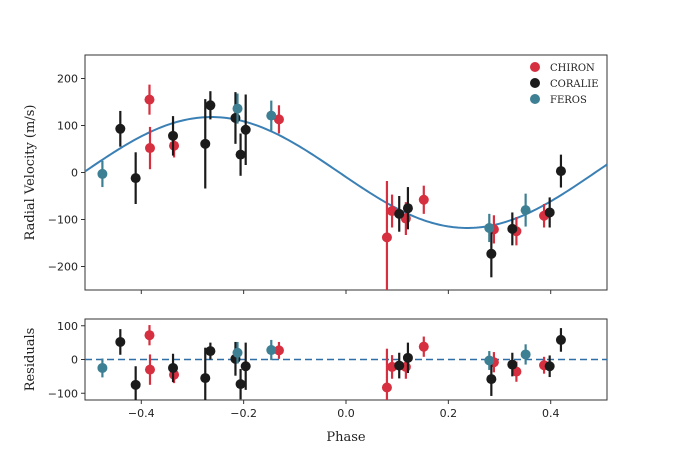 Image resolution: width=675 pixels, height=450 pixels. Describe the element at coordinates (535, 67) in the screenshot. I see `legend-marker-chiron` at that location.